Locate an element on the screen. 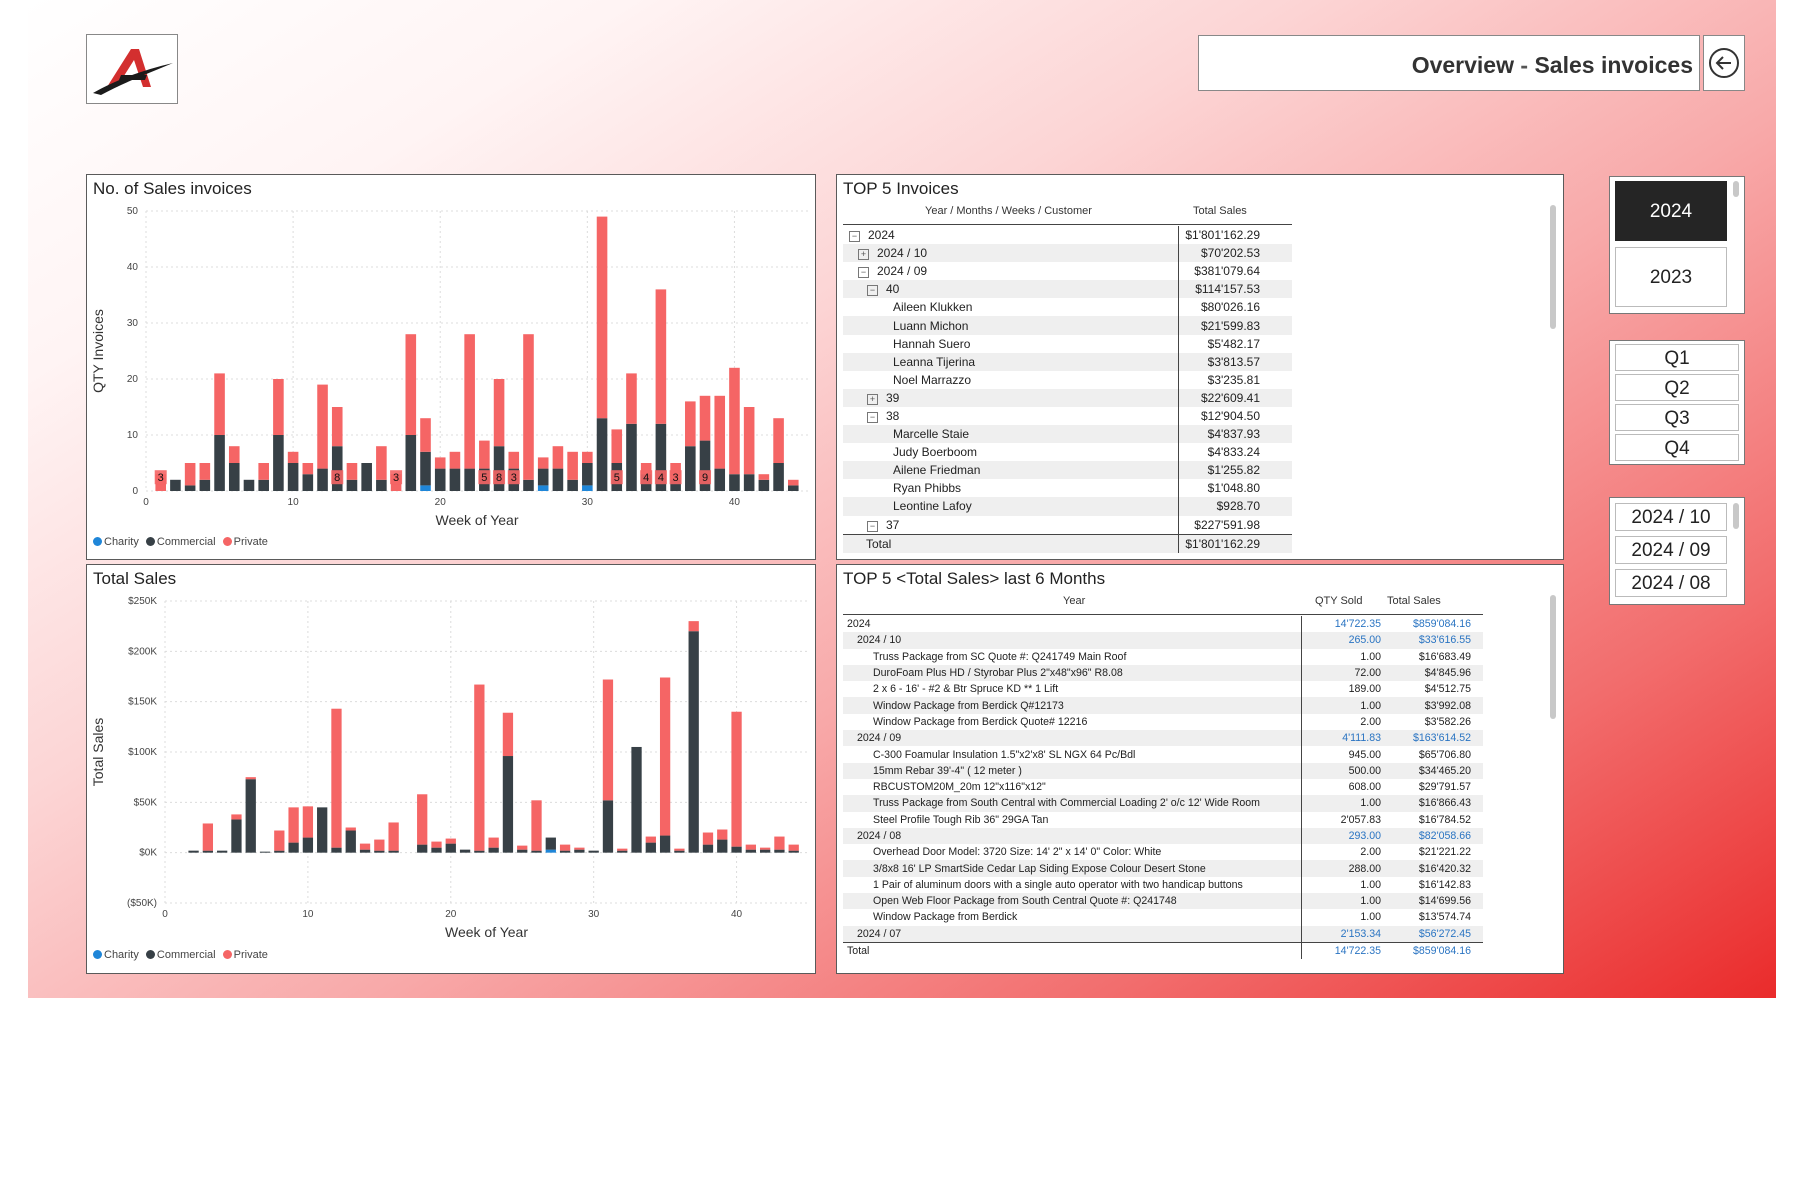 This screenshot has height=1200, width=1800. table-row: 2024 14'722.35 $859'084.16 is located at coordinates (1163, 624).